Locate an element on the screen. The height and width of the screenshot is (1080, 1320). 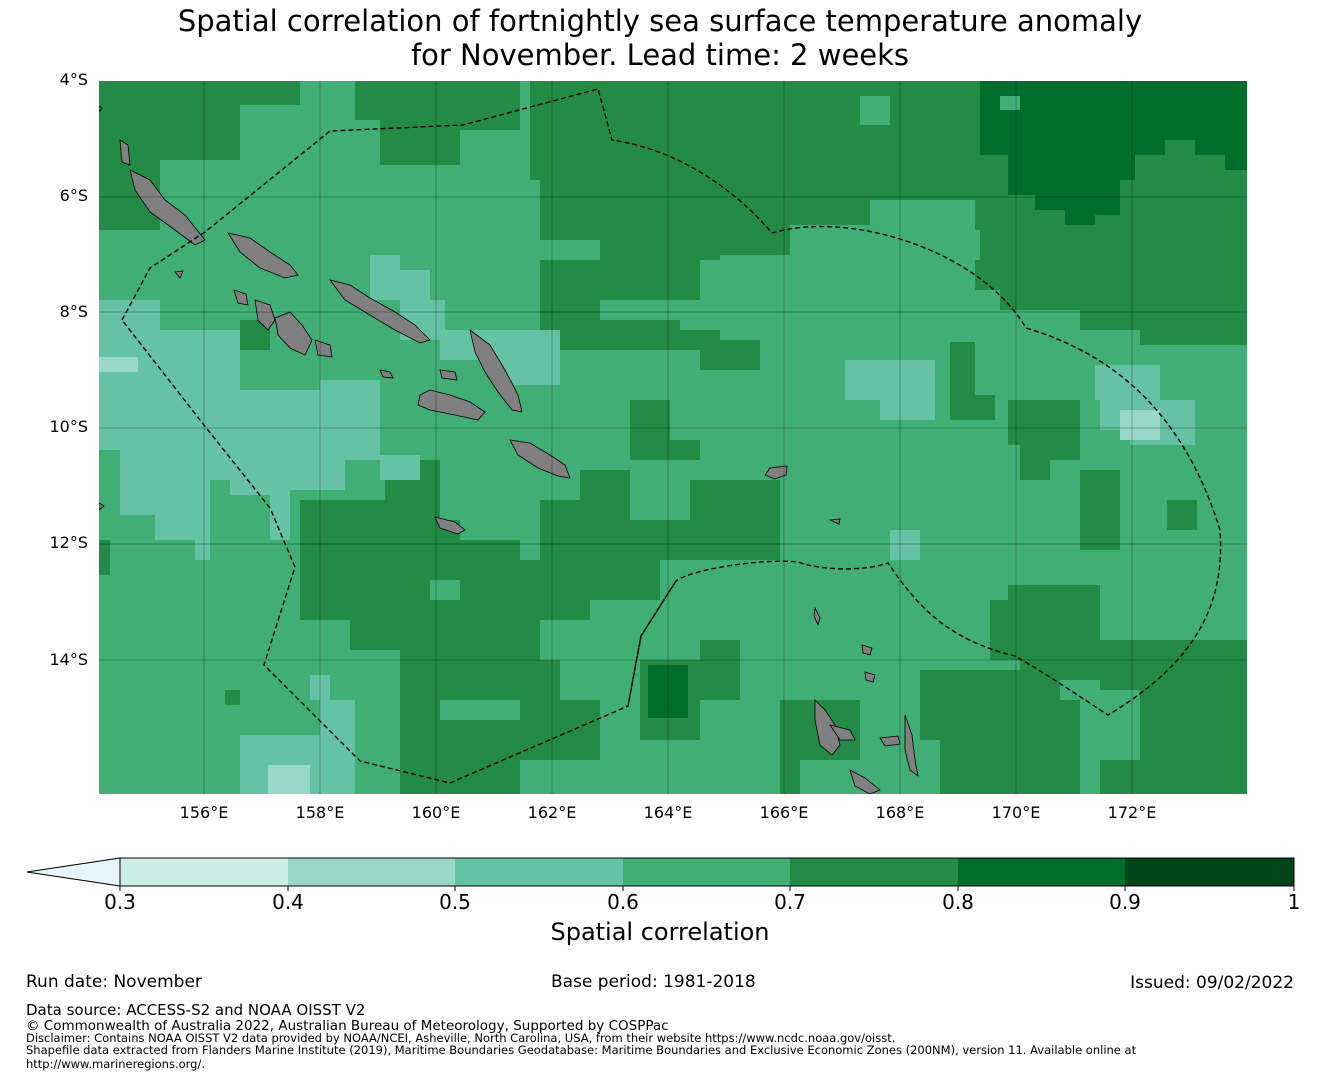
lon-label-166e: 166°E is located at coordinates (784, 812).